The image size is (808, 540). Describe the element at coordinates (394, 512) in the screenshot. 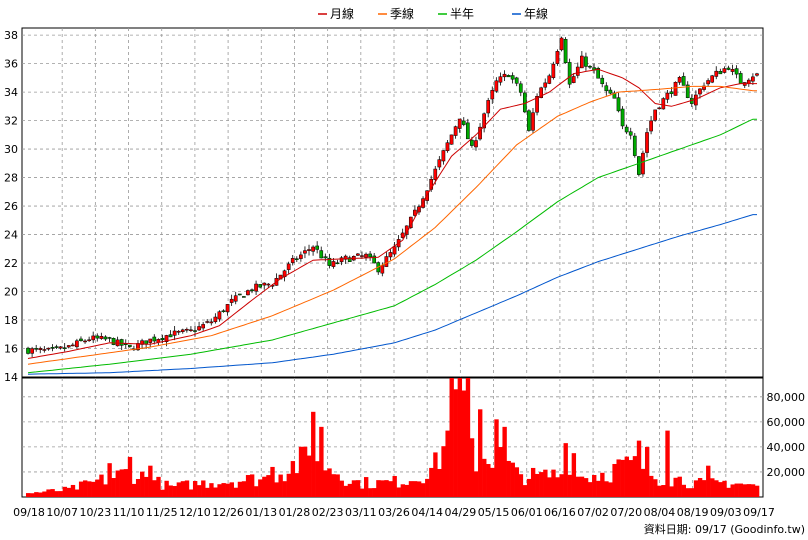

I see `x-tick-11: 03/26` at that location.